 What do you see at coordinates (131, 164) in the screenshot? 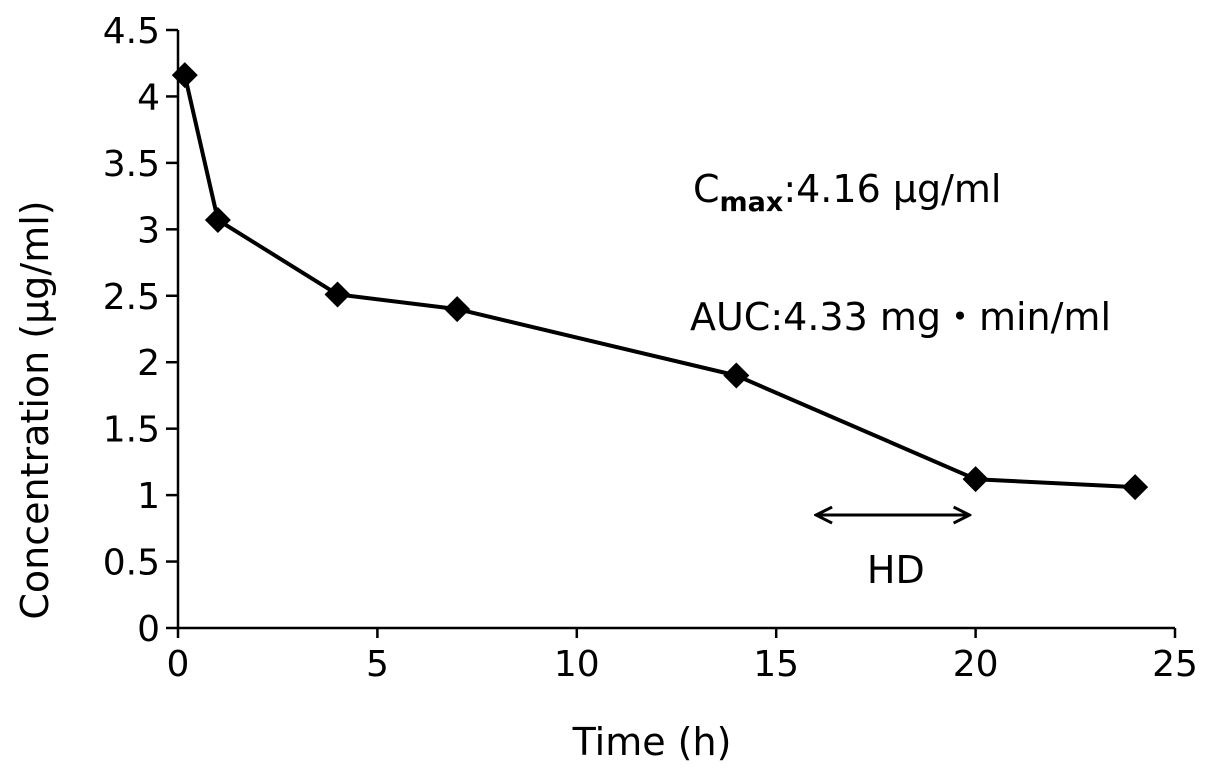
I see `y-tick-label: 3.5` at bounding box center [131, 164].